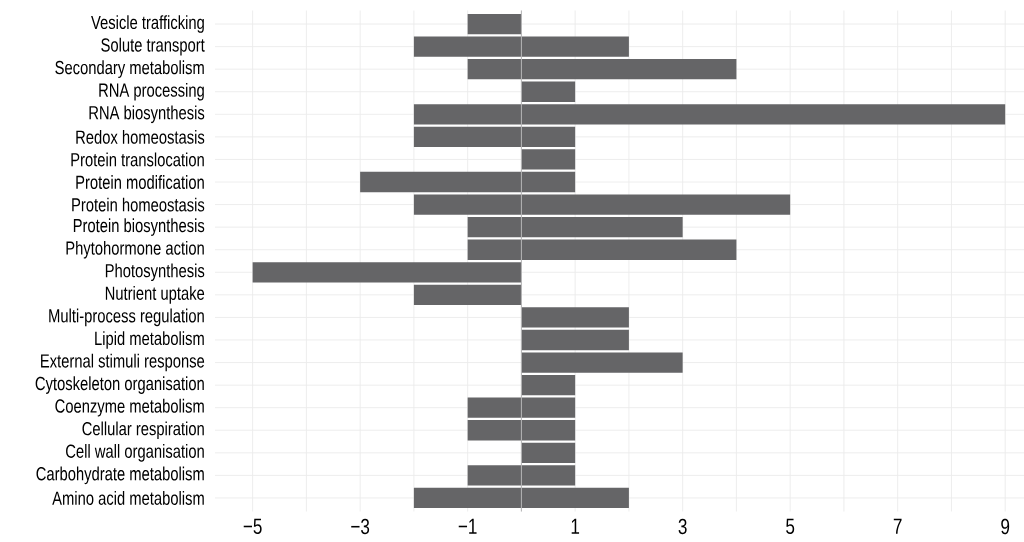 The width and height of the screenshot is (1024, 542). I want to click on y-tick-label: Redox homeostasis, so click(140, 136).